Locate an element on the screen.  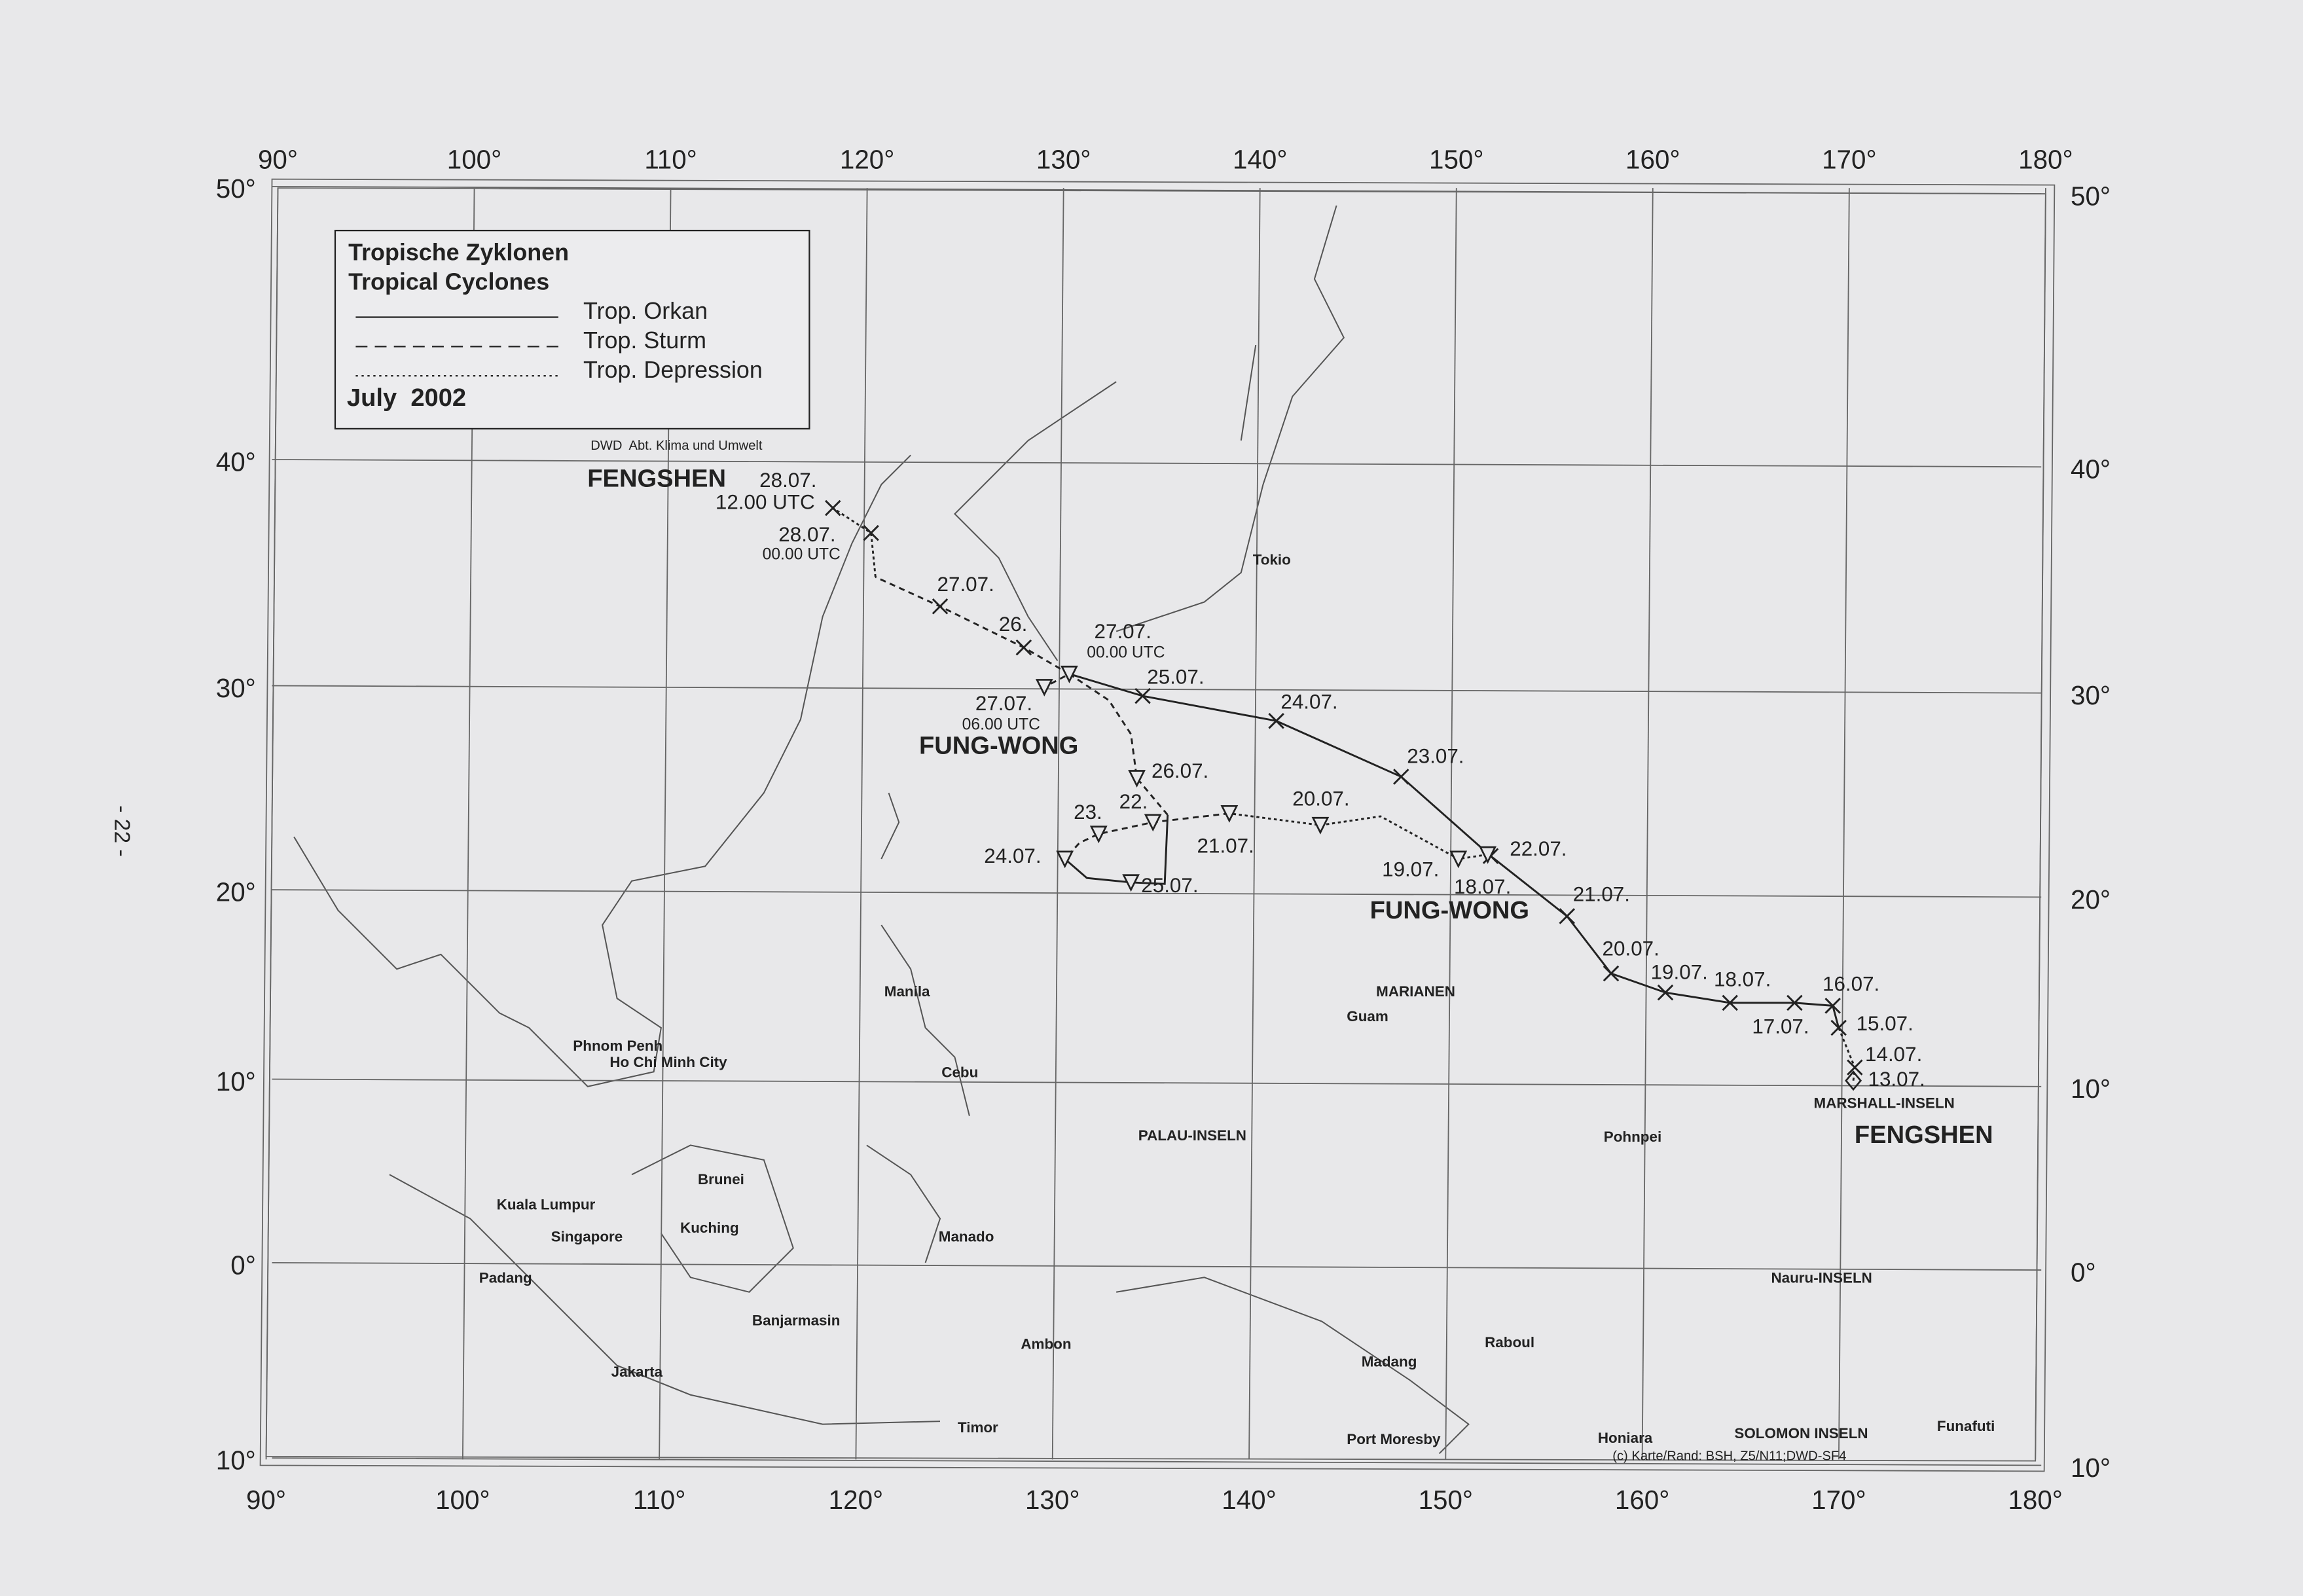
lon-label-top: 150° is located at coordinates (1456, 159).